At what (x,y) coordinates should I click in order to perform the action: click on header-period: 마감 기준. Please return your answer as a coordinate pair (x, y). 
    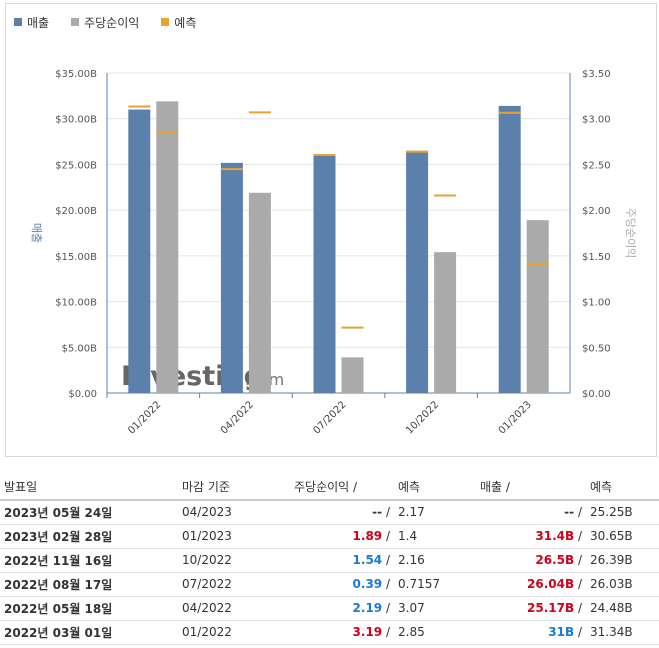
    Looking at the image, I should click on (234, 487).